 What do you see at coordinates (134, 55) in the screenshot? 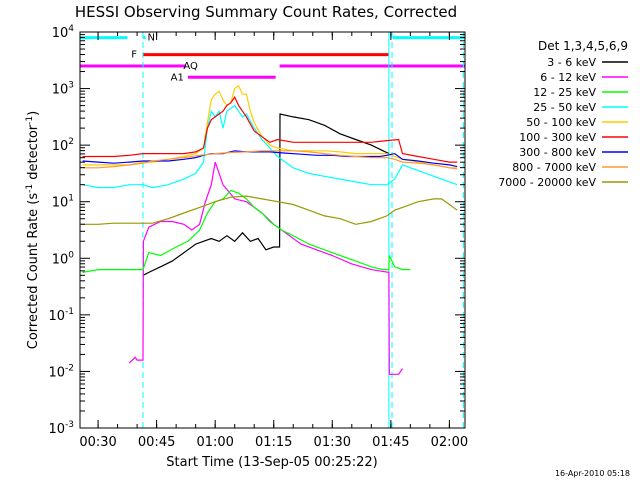
I see `flag-label-f: F` at bounding box center [134, 55].